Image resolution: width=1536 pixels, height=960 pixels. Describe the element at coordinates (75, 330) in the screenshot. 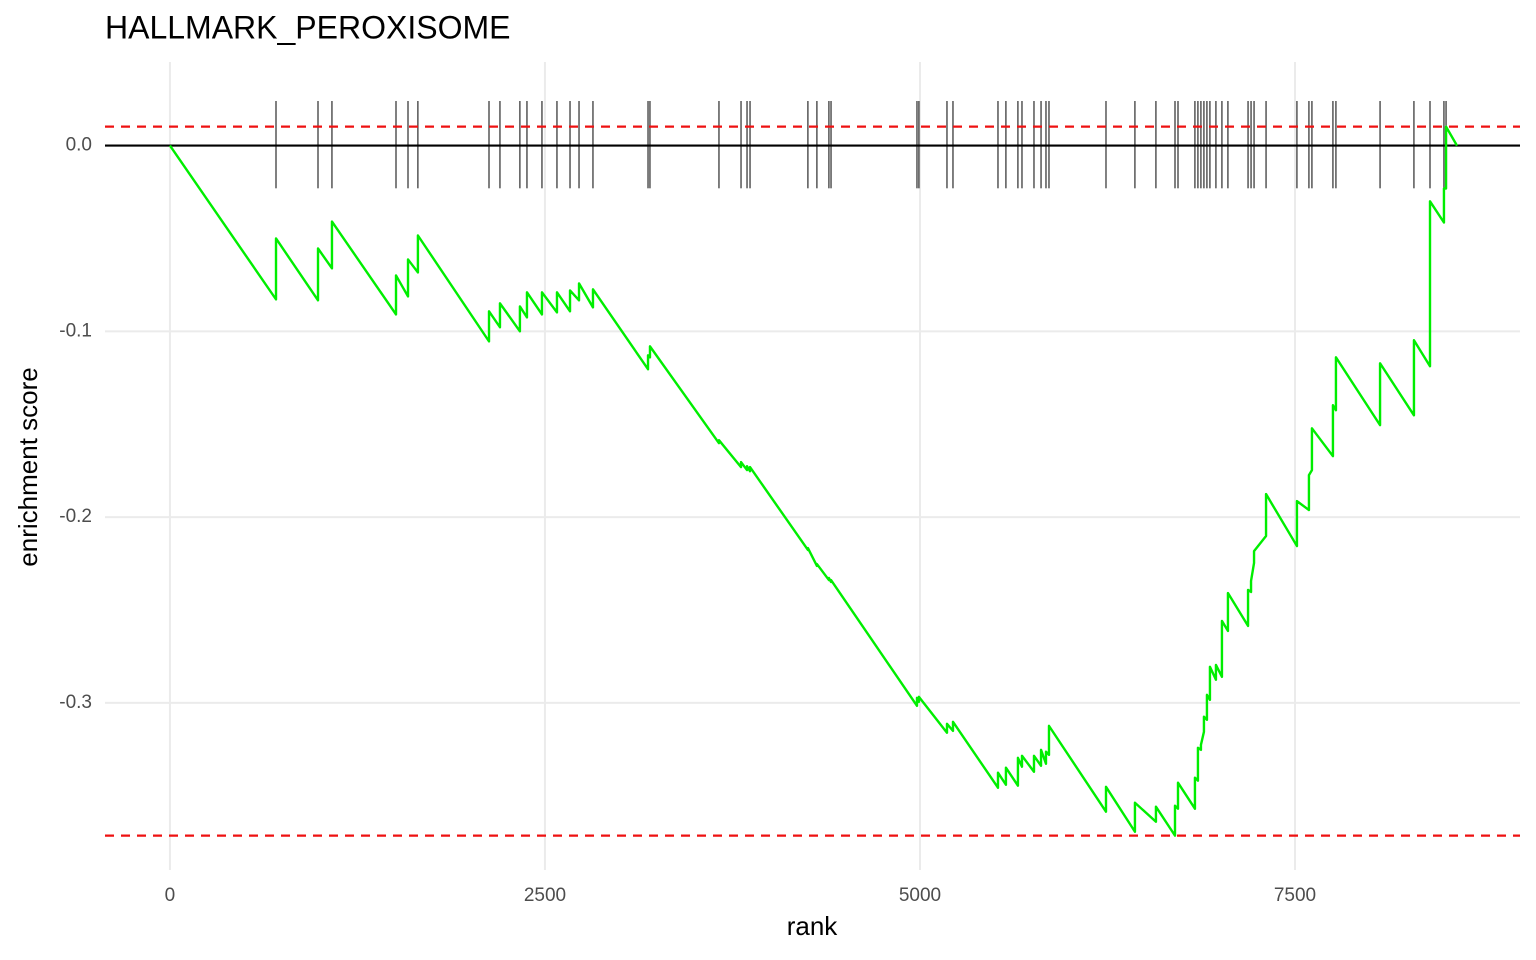

I see `y-tick-label: -0.1` at that location.